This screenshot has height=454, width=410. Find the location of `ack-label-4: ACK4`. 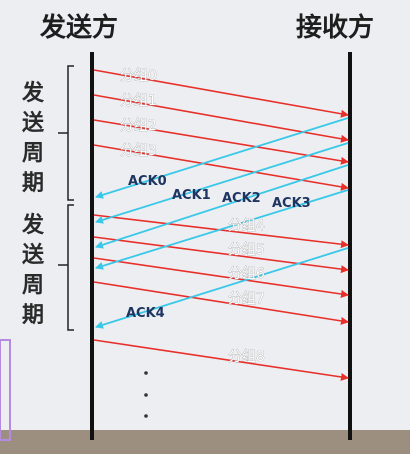

ack-label-4: ACK4 is located at coordinates (145, 313).